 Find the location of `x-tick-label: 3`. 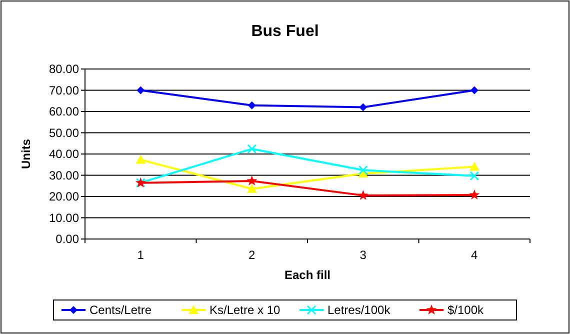

x-tick-label: 3 is located at coordinates (363, 255).